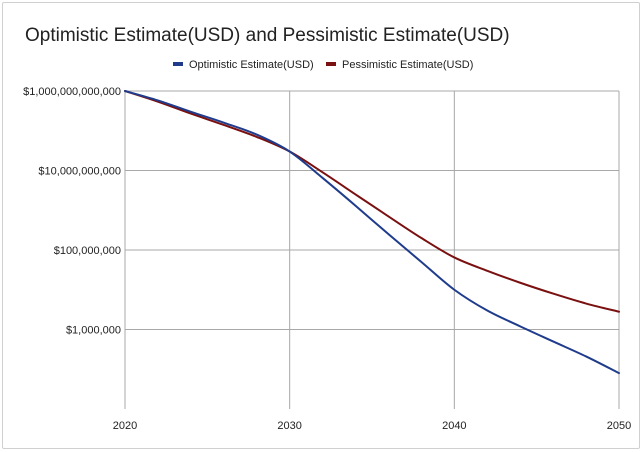  Describe the element at coordinates (407, 65) in the screenshot. I see `legend-label-pessimistic: Pessimistic Estimate(USD)` at that location.